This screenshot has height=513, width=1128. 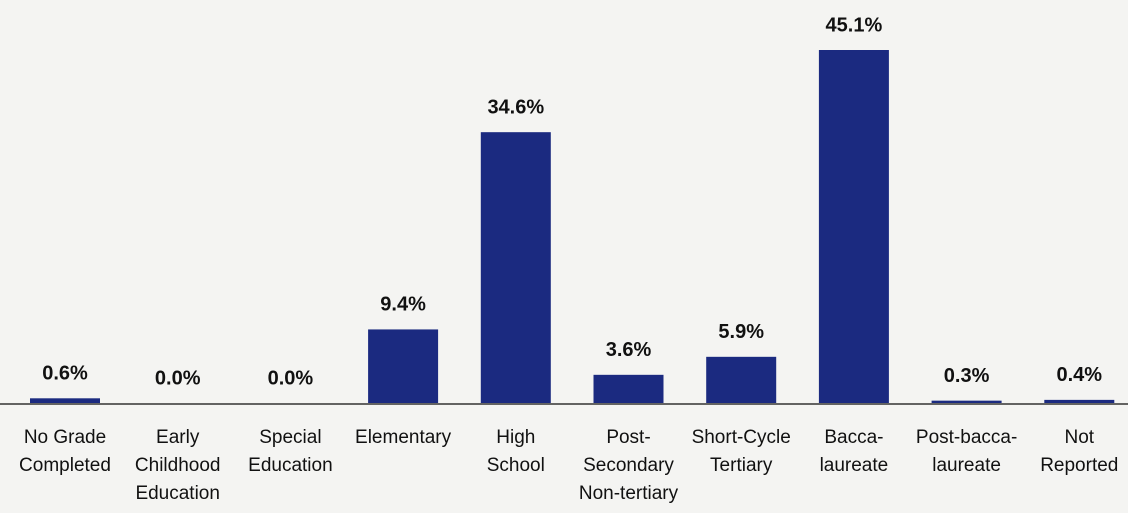 I want to click on x-tick-label: Completed, so click(x=65, y=465).